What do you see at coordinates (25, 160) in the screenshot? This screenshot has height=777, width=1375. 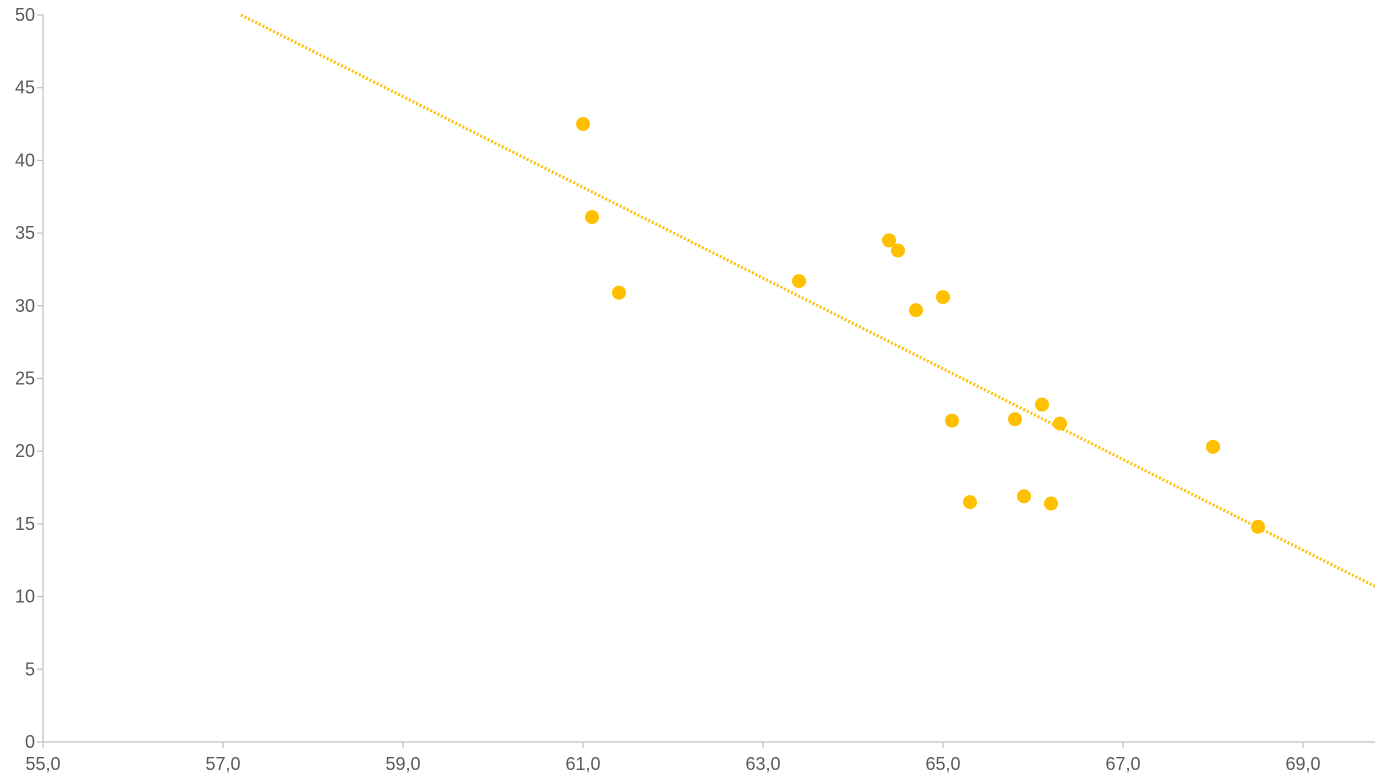 I see `y-tick-label: 40` at bounding box center [25, 160].